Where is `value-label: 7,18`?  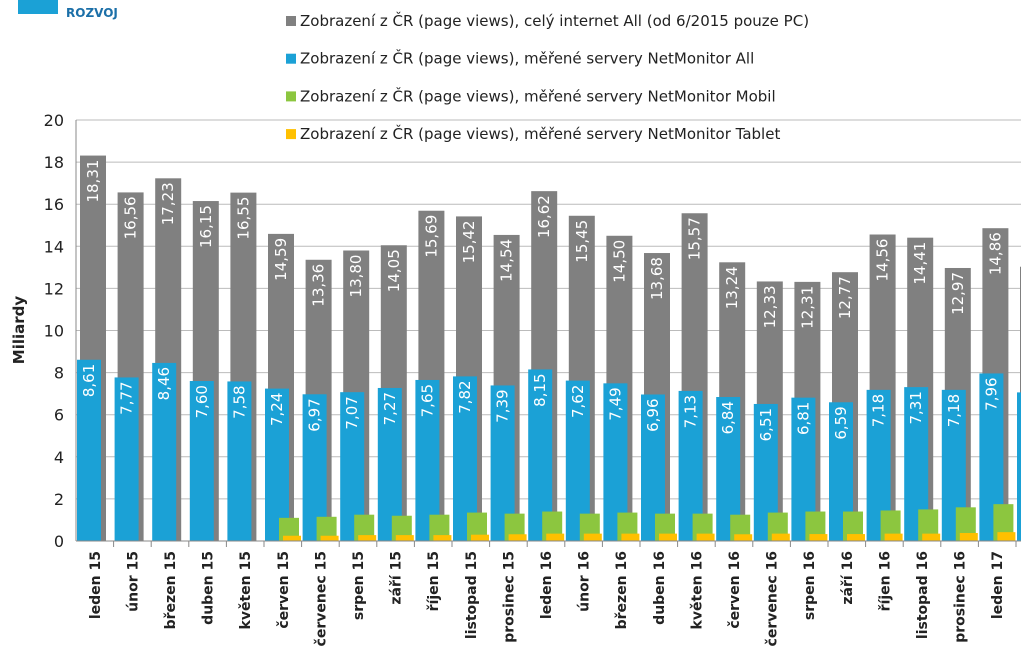
value-label: 7,18 is located at coordinates (879, 410).